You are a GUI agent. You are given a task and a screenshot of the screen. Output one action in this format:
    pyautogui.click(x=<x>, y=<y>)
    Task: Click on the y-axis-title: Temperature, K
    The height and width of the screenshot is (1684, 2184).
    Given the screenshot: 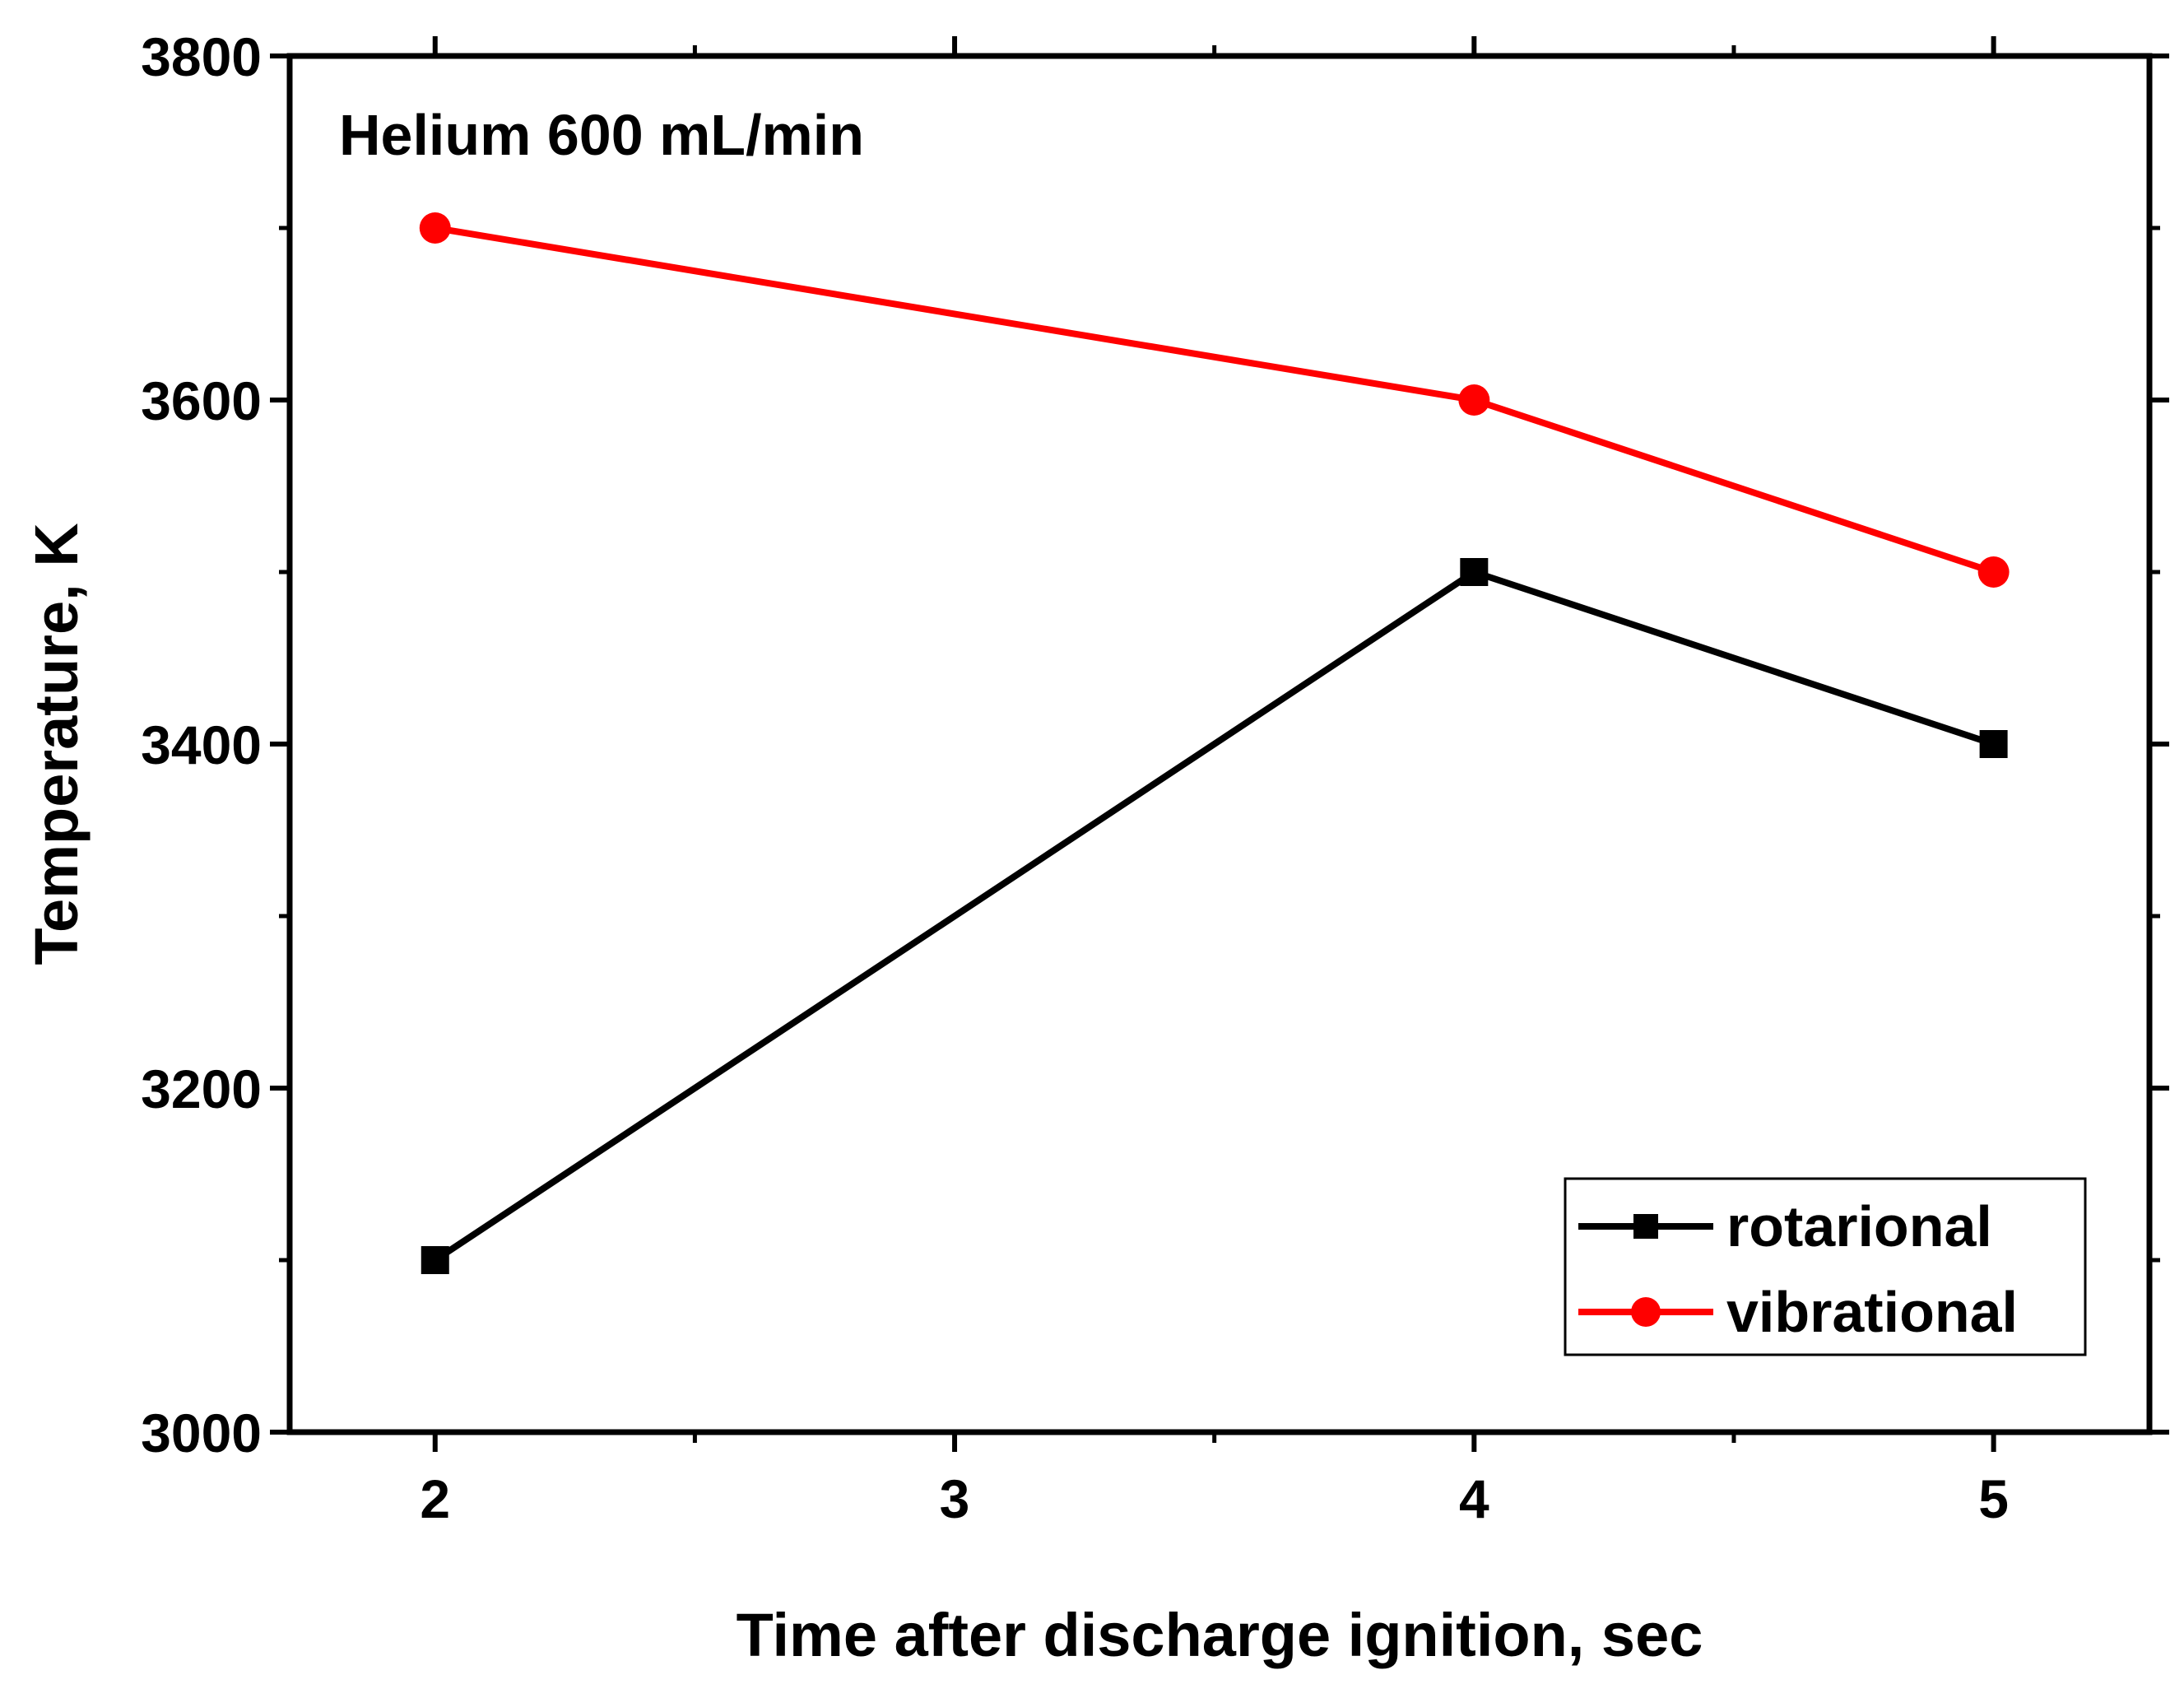 What is the action you would take?
    pyautogui.click(x=56, y=744)
    